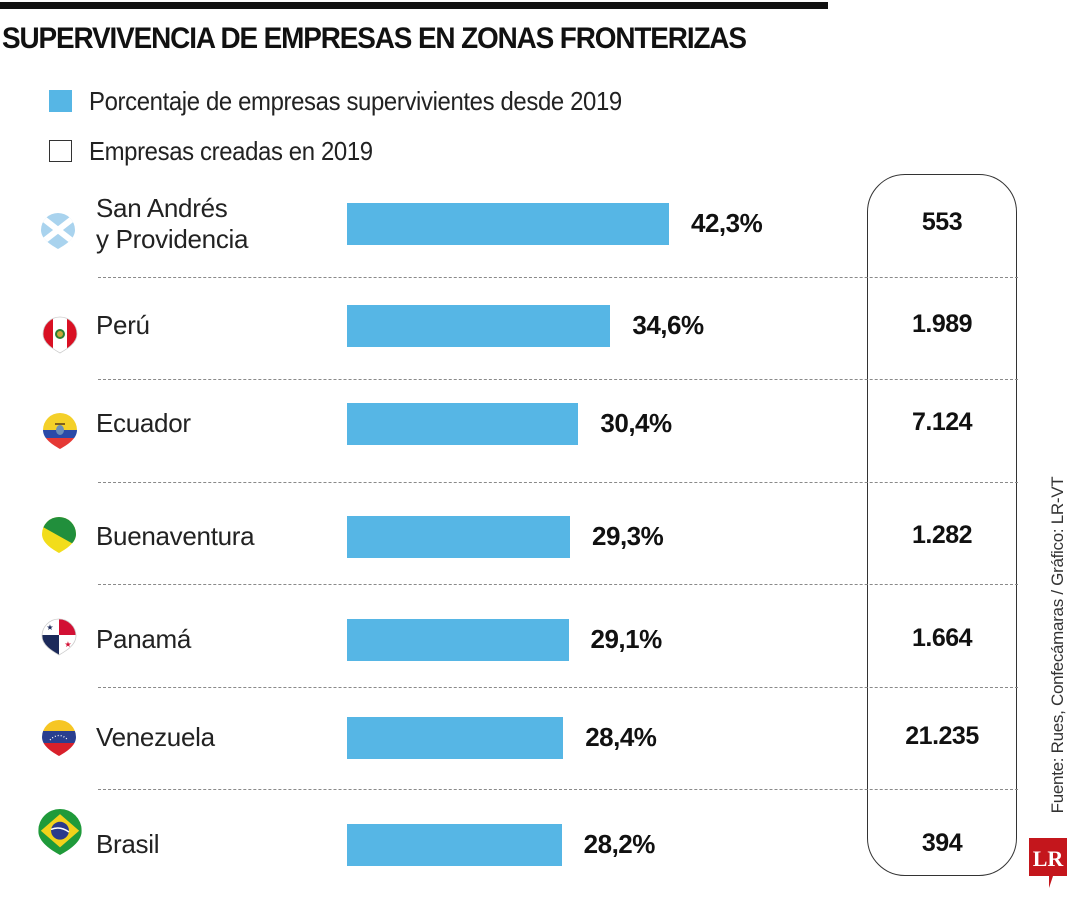 The width and height of the screenshot is (1080, 900). Describe the element at coordinates (628, 536) in the screenshot. I see `survival-value-label: 29,3%` at that location.